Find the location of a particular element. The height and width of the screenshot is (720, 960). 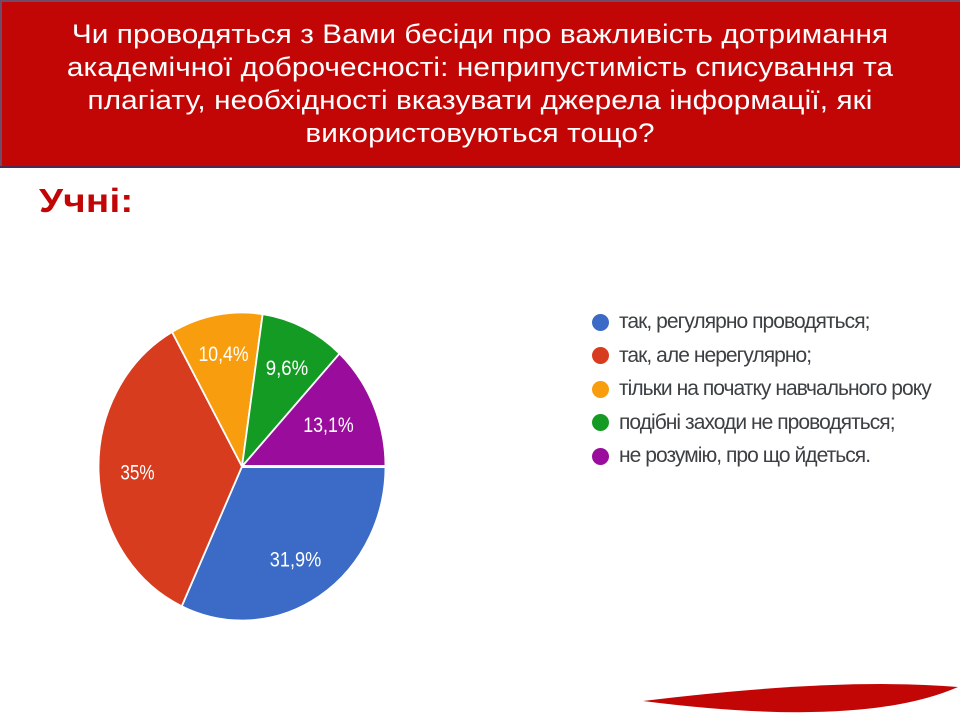

svg-text: 10,4% is located at coordinates (224, 354).